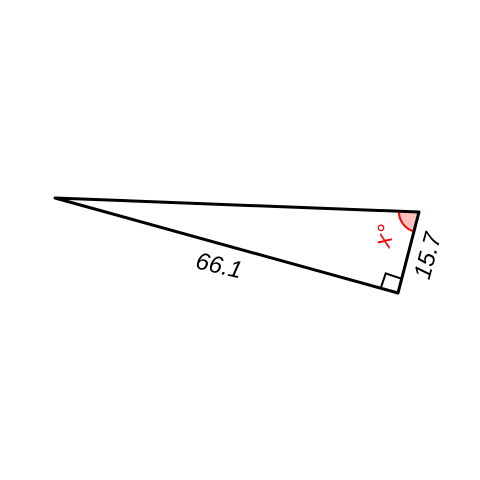 Image resolution: width=480 pixels, height=480 pixels. What do you see at coordinates (219, 266) in the screenshot?
I see `hypotenuse-label: 66.1` at bounding box center [219, 266].